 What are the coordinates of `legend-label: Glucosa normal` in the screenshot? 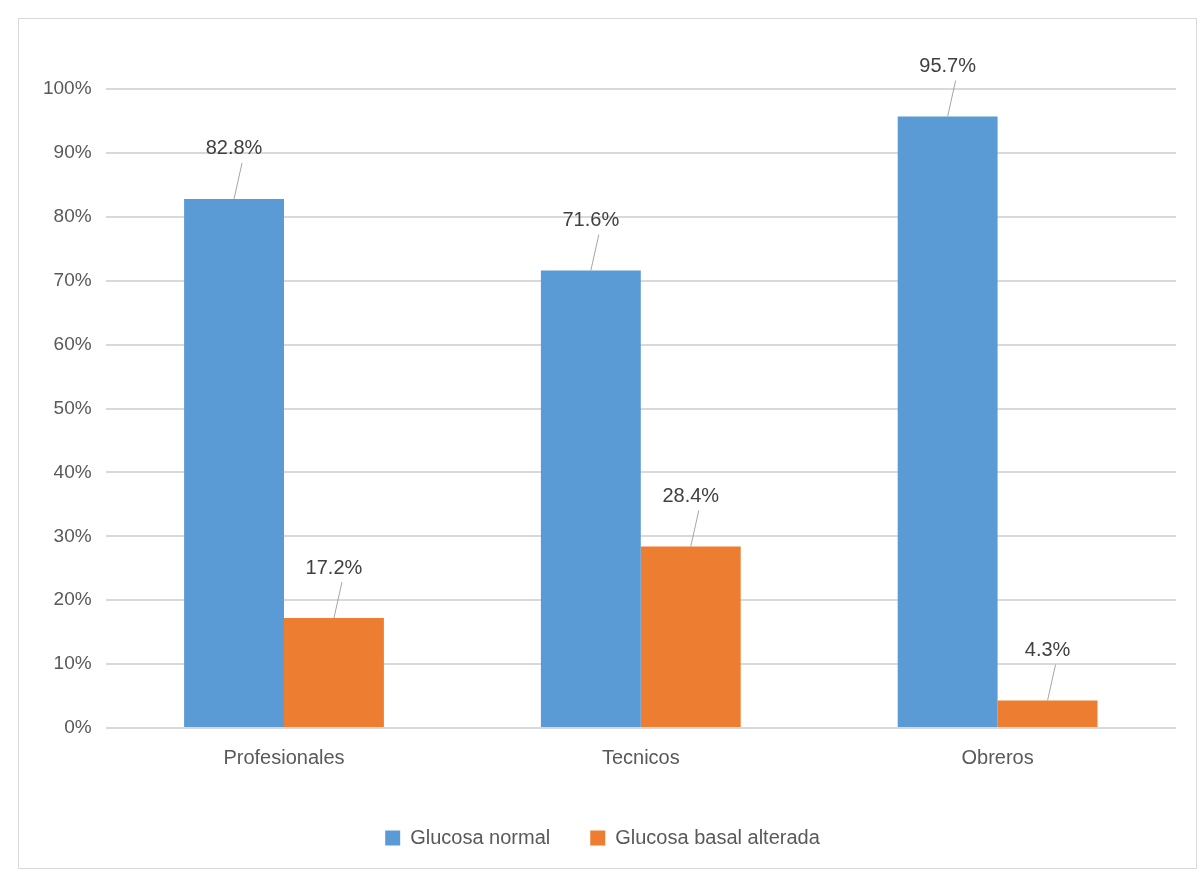 It's located at (480, 836).